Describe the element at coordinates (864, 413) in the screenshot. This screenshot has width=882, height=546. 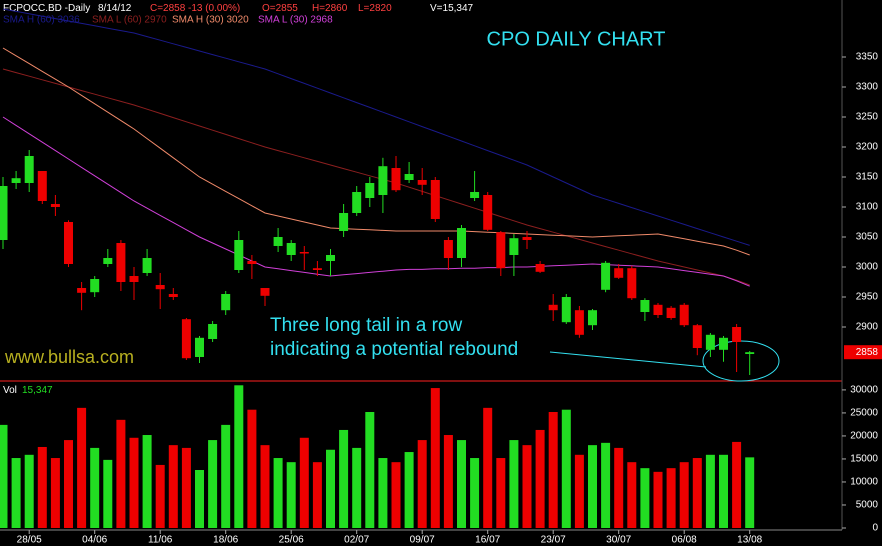
I see `y-tick-label: 25000` at that location.